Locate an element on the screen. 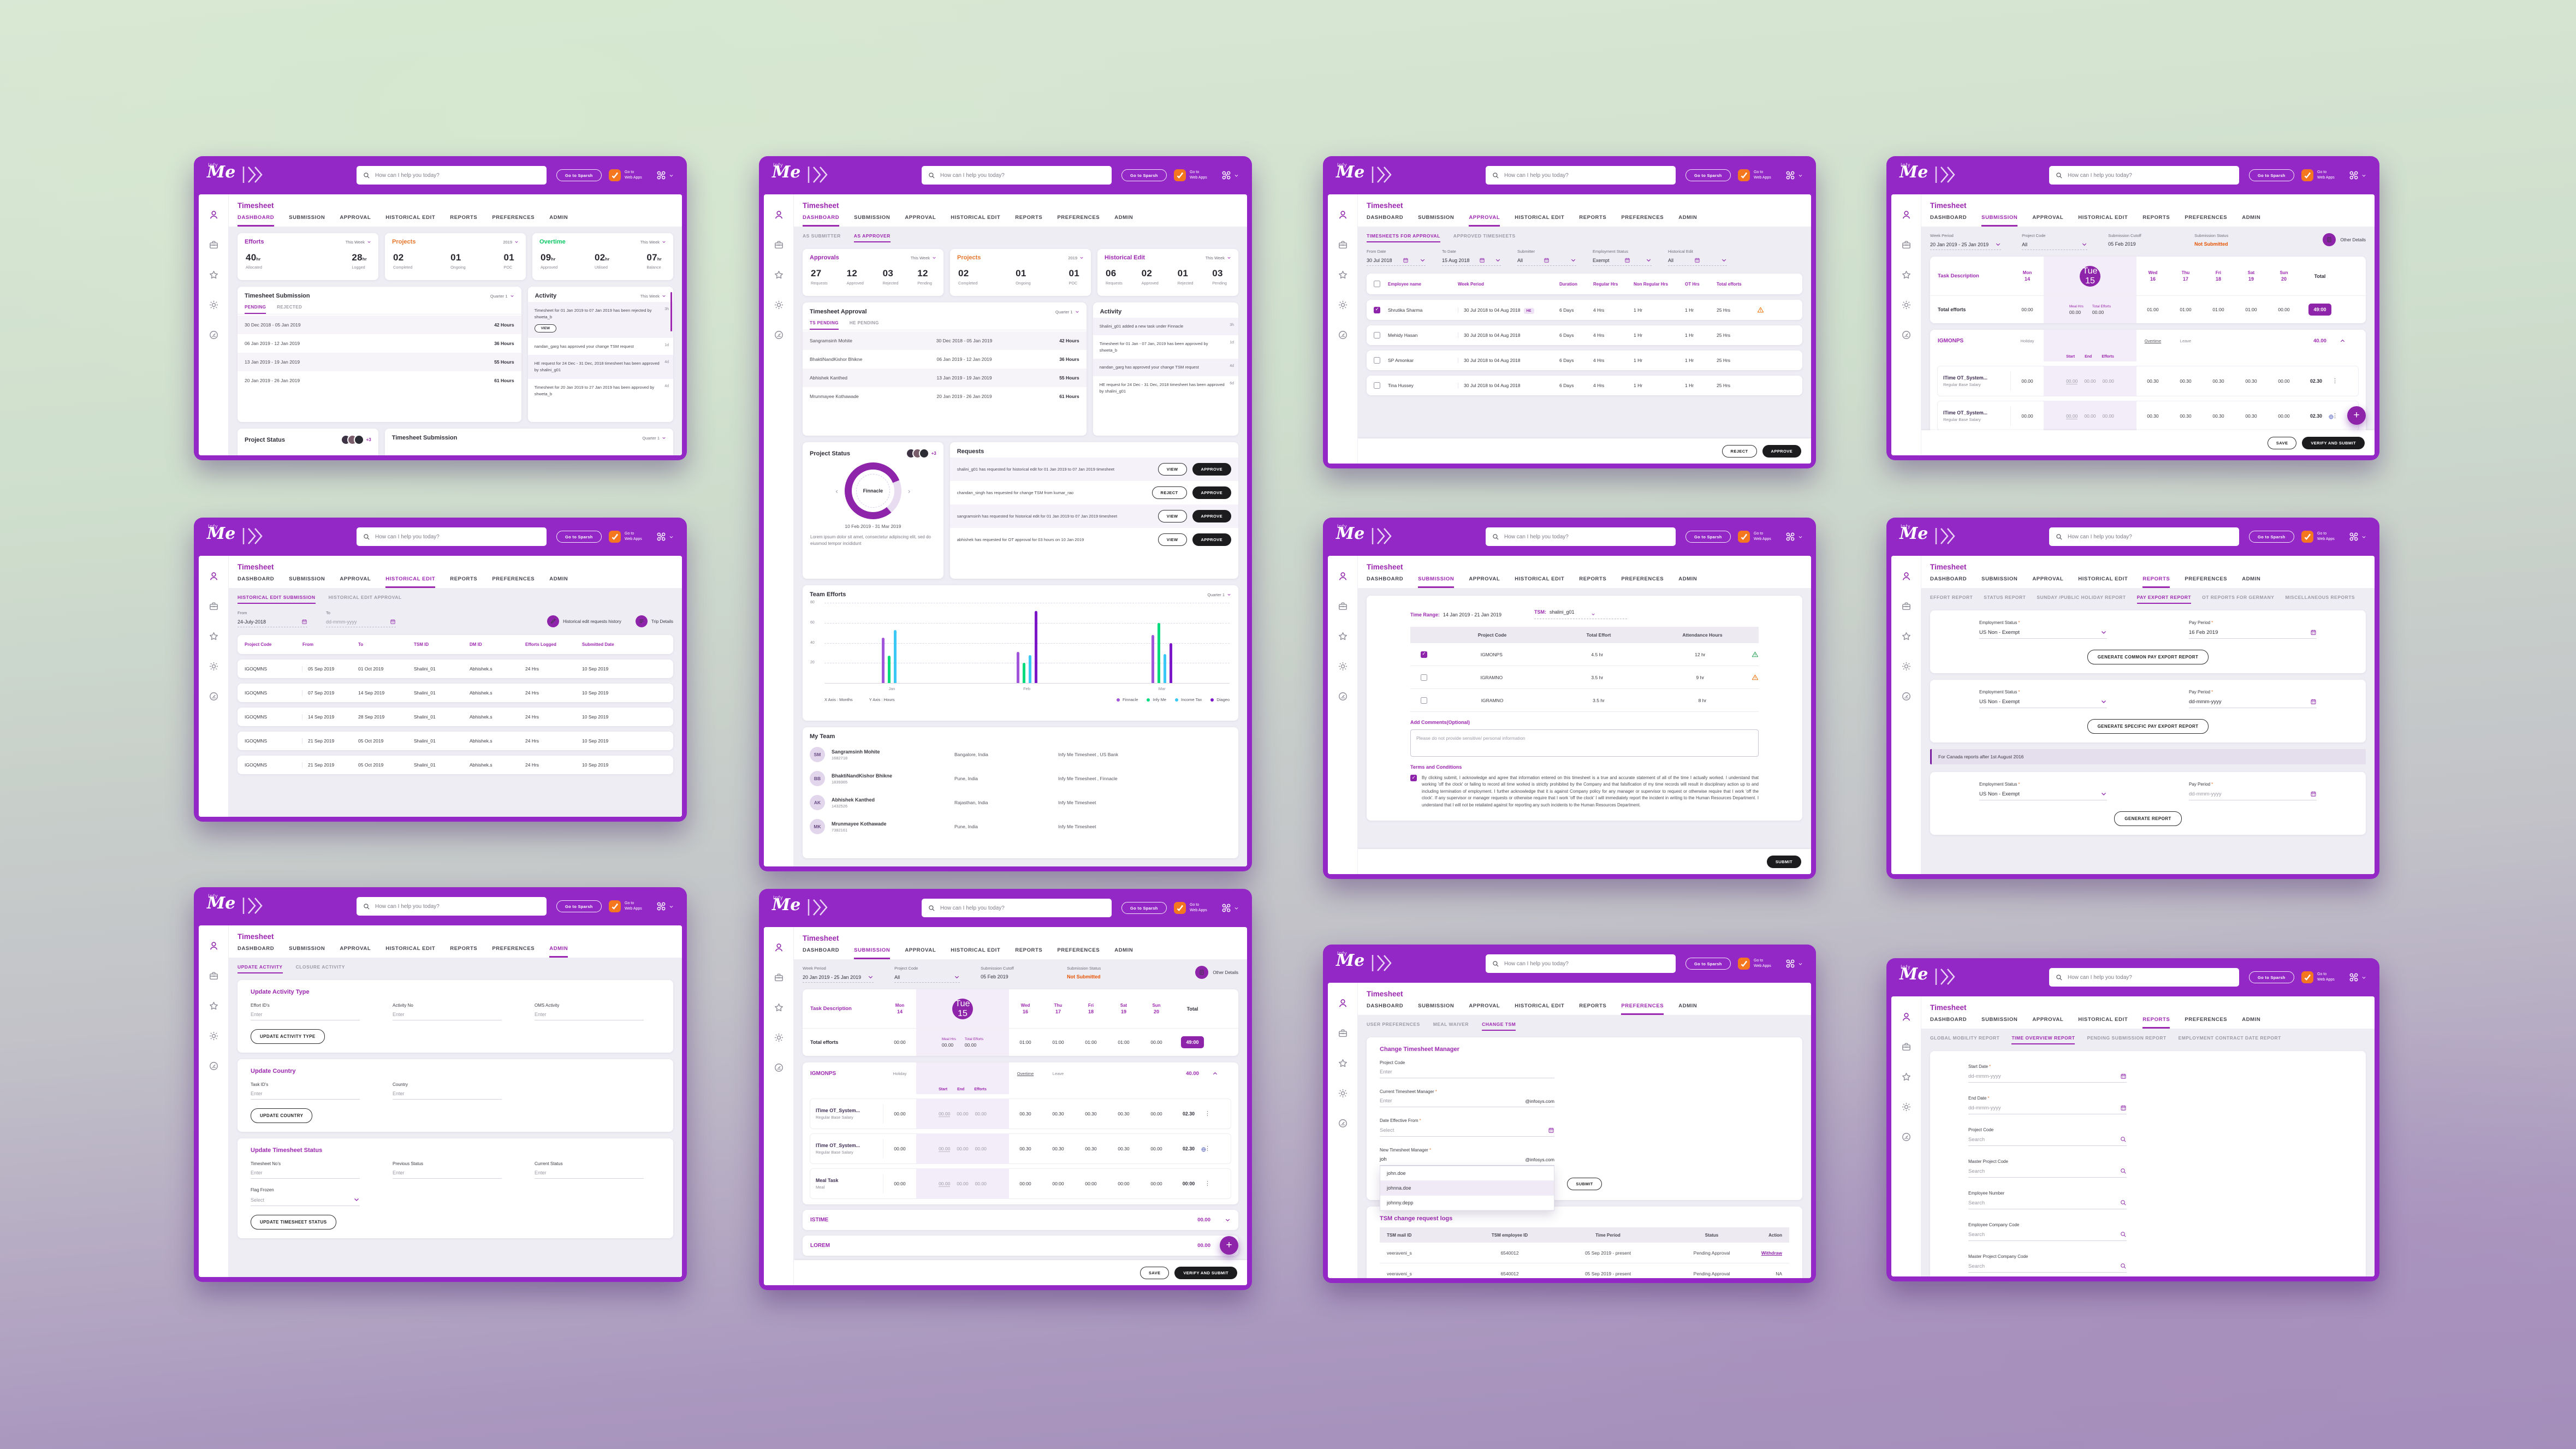 The image size is (2576, 1449). day-col: Mon 14 is located at coordinates (900, 1009).